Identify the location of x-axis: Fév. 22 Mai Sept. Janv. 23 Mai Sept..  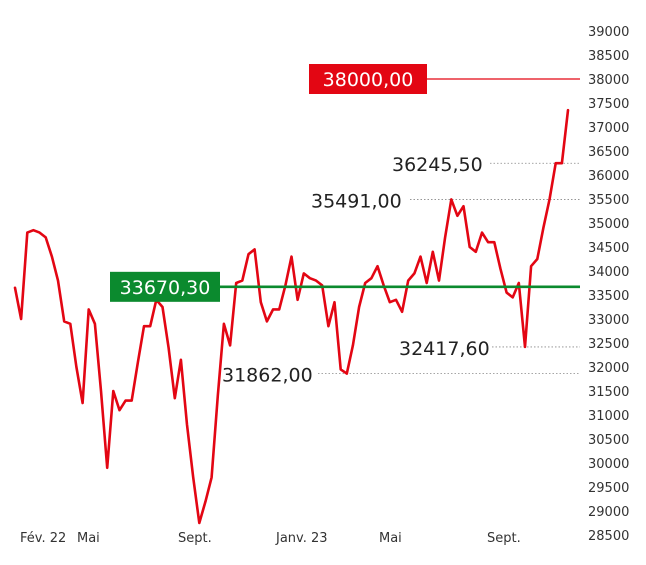
(270, 538).